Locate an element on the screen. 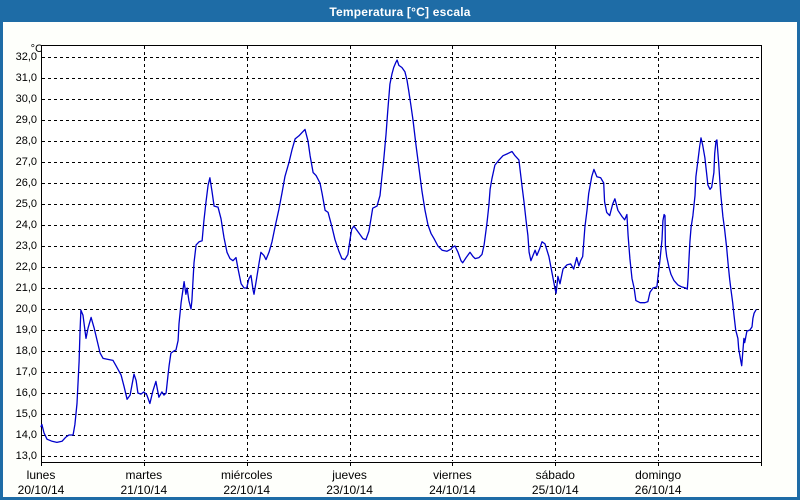 This screenshot has width=800, height=500. y-tick-label: 22,0 is located at coordinates (26, 267).